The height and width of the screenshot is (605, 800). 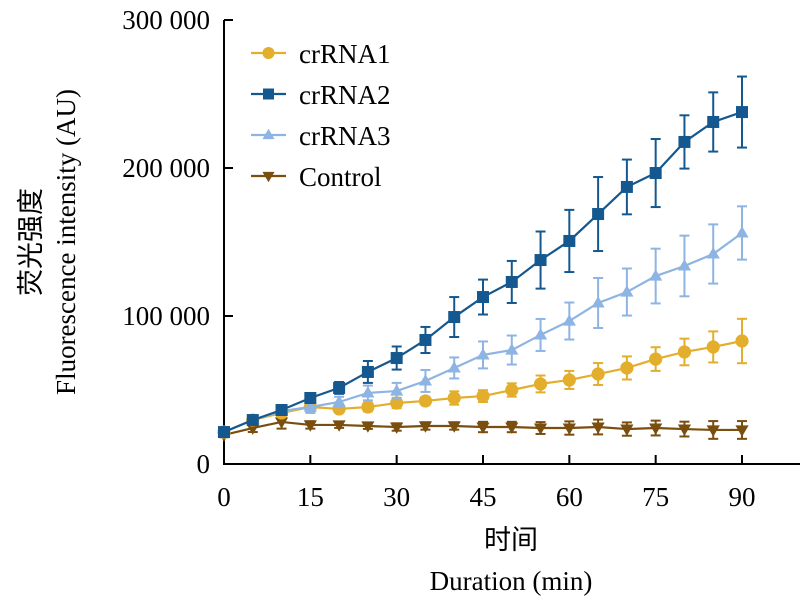 What do you see at coordinates (177, 242) in the screenshot?
I see `y-ticks: 0 100 000 200 000 300 000` at bounding box center [177, 242].